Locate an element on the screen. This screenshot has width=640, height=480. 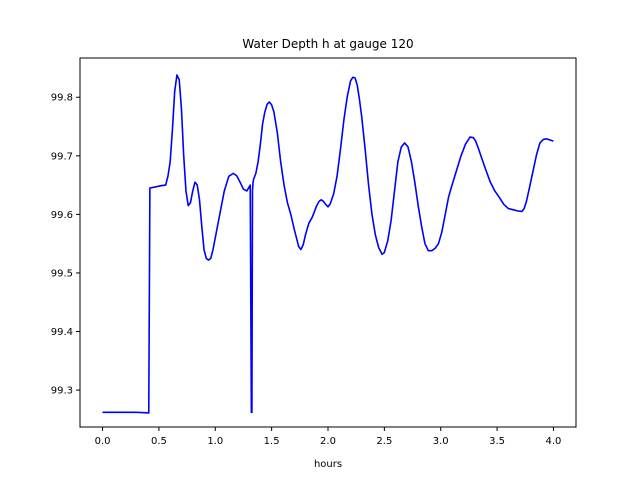
y-tick-label: 99.6 is located at coordinates (62, 215).